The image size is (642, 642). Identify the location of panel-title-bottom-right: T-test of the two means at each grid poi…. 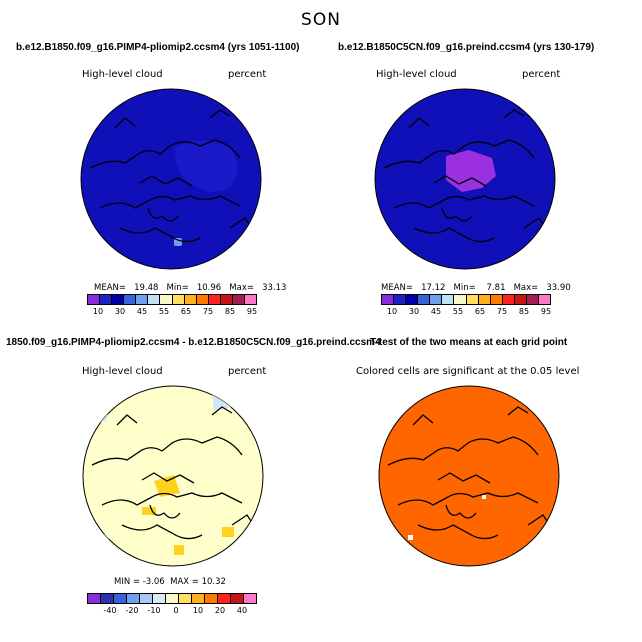
(469, 342).